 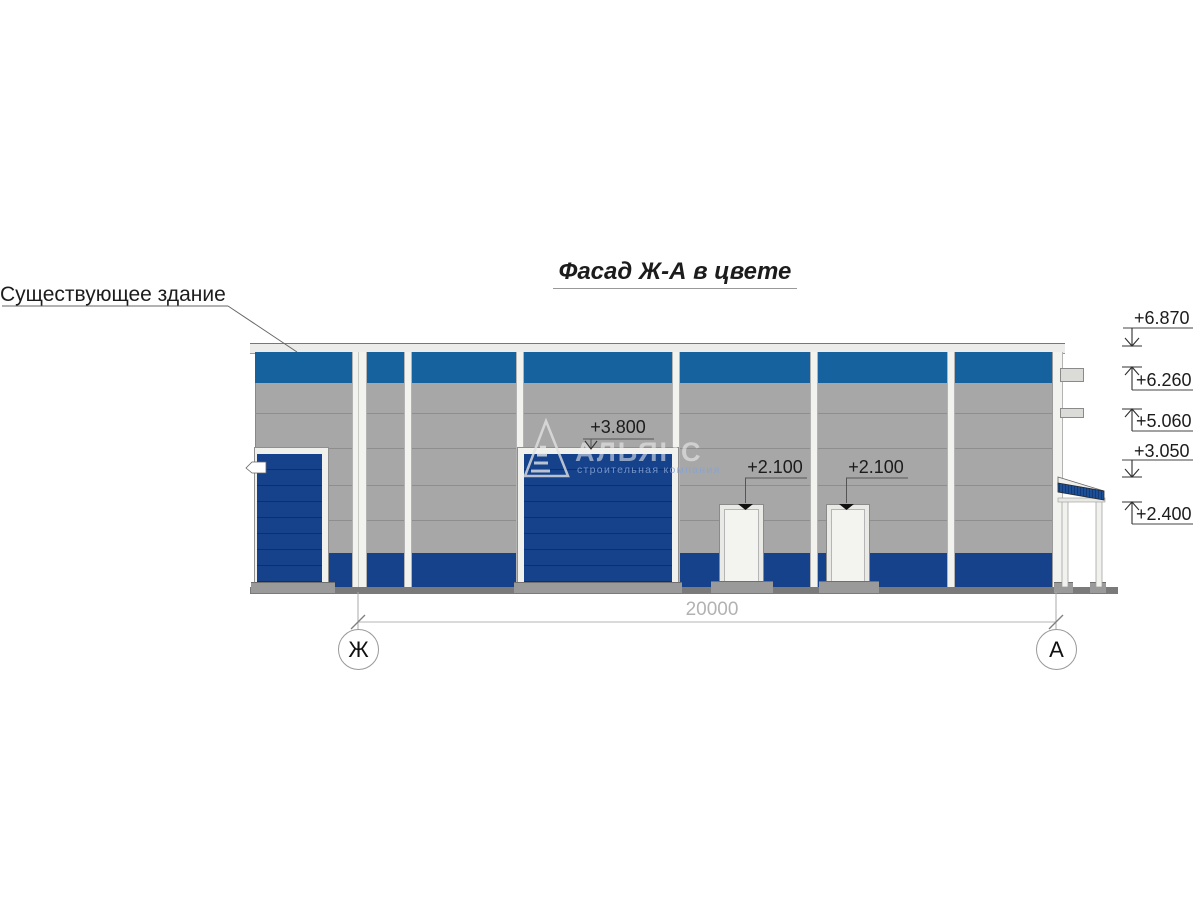 What do you see at coordinates (1081, 500) in the screenshot?
I see `canopy-beam` at bounding box center [1081, 500].